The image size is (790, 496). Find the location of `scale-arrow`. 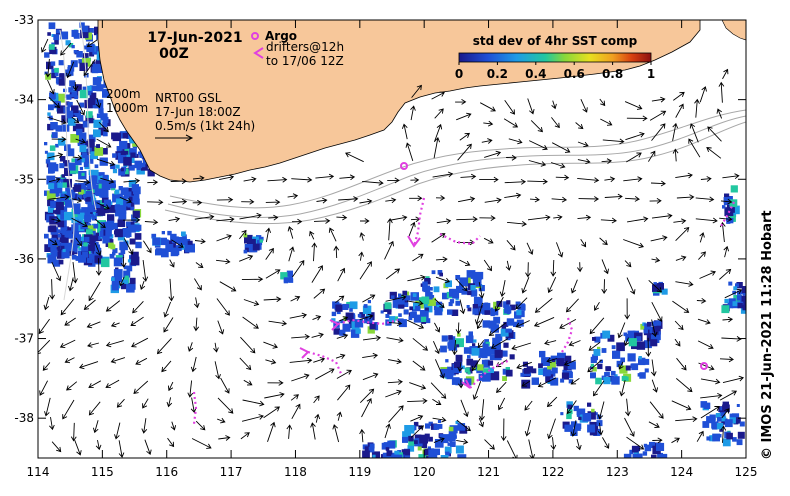

scale-arrow is located at coordinates (174, 138).